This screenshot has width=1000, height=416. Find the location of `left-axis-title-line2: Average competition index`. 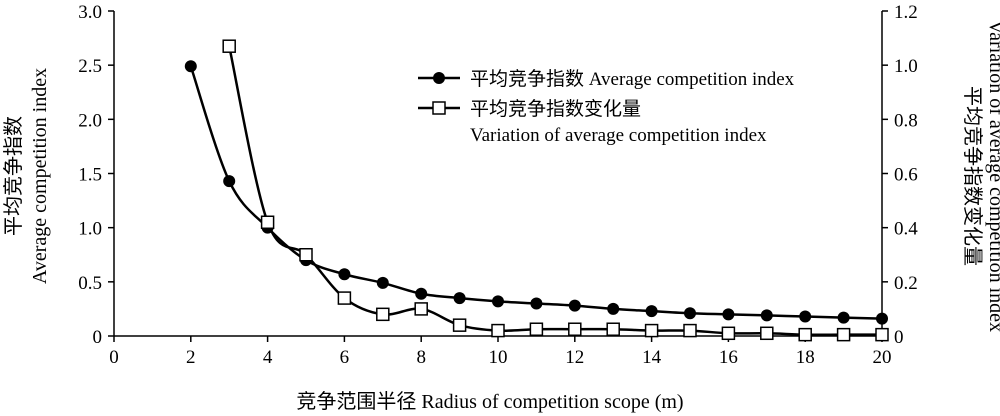

left-axis-title-line2: Average competition index is located at coordinates (40, 176).